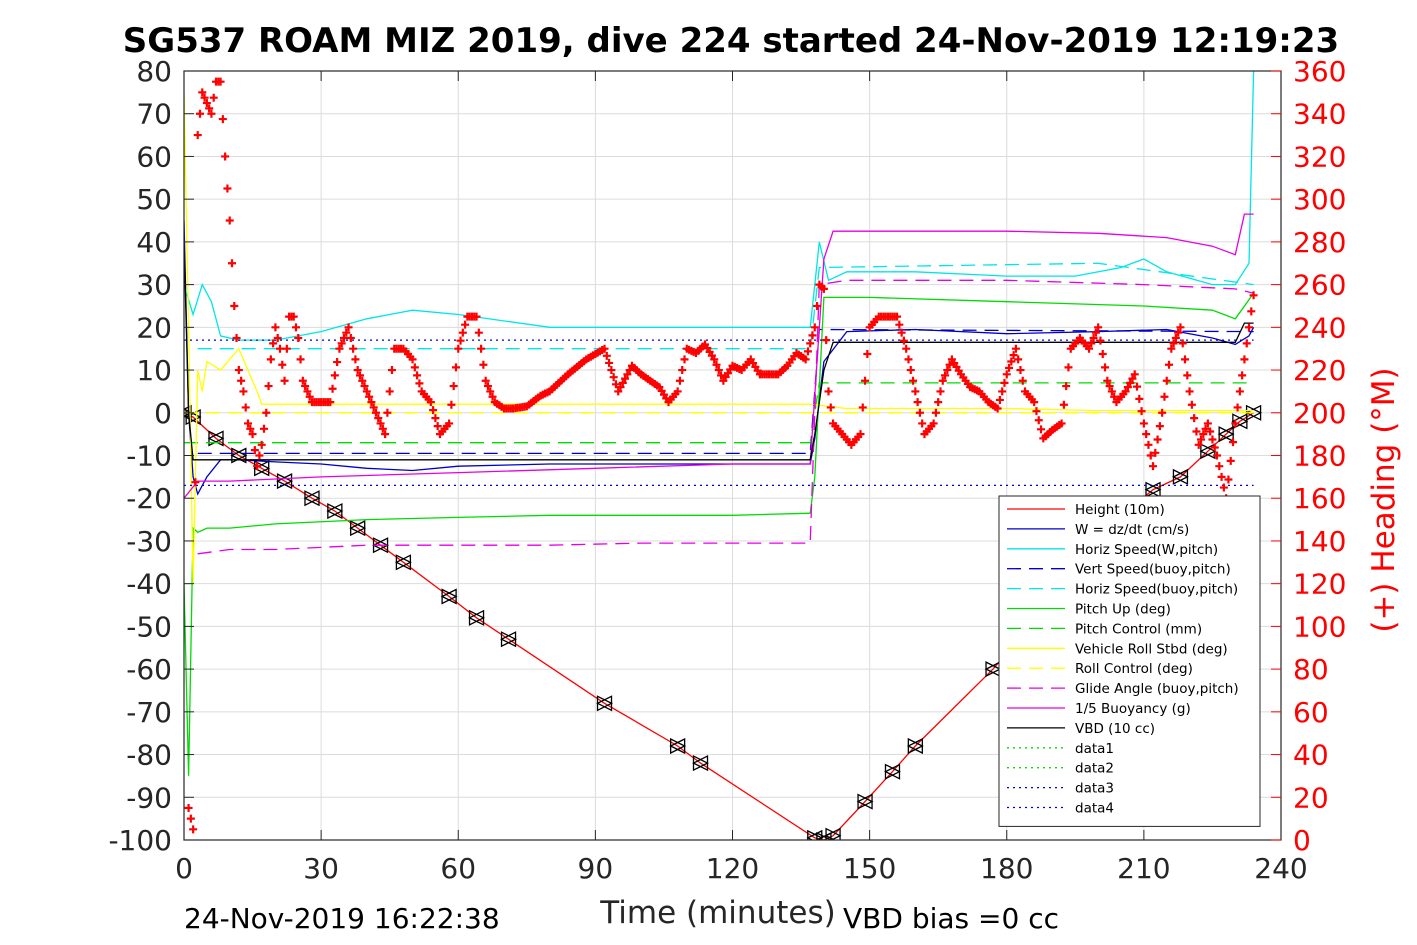 Image resolution: width=1417 pixels, height=945 pixels. I want to click on x-tick-label: 30, so click(321, 868).